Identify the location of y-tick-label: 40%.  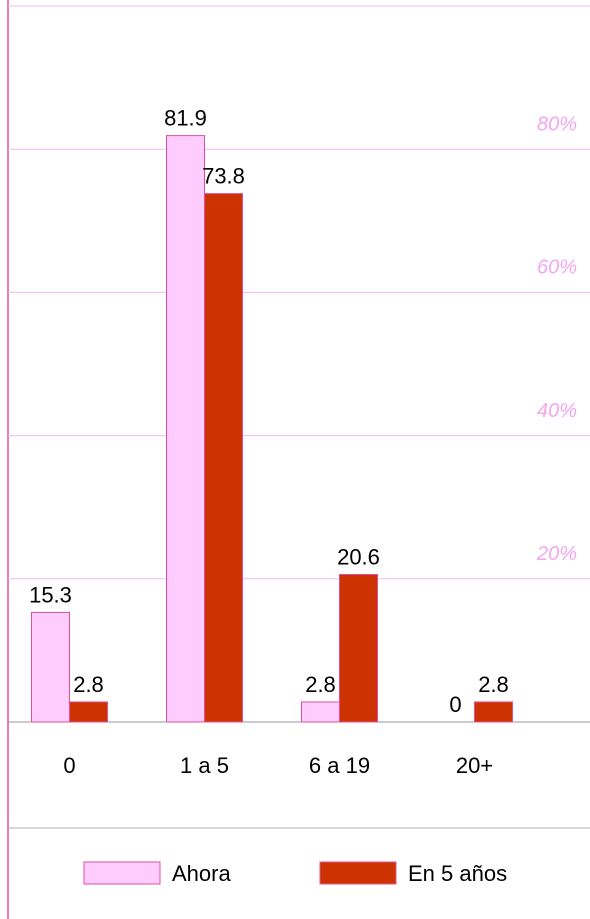
(557, 411).